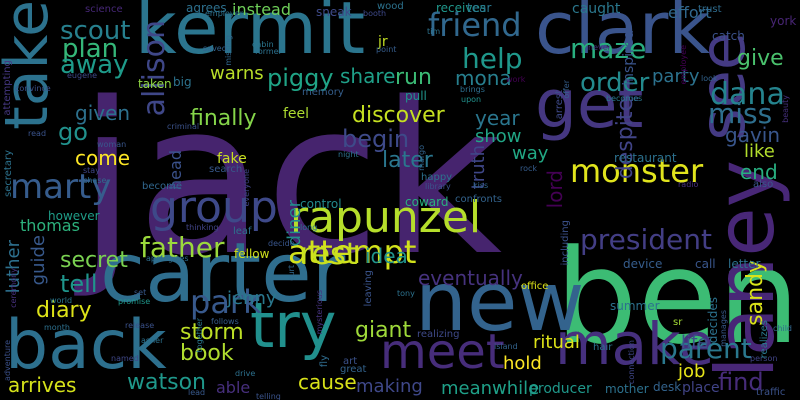  What do you see at coordinates (82, 75) in the screenshot?
I see `word-eugene: eugene` at bounding box center [82, 75].